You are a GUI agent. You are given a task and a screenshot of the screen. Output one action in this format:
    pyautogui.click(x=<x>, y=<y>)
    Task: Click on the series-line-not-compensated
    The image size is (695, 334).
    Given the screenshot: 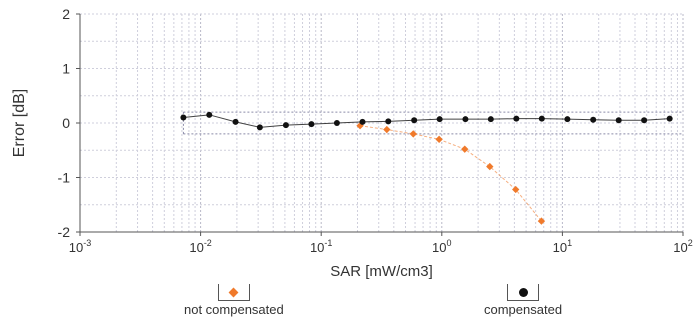 What is the action you would take?
    pyautogui.click(x=450, y=173)
    